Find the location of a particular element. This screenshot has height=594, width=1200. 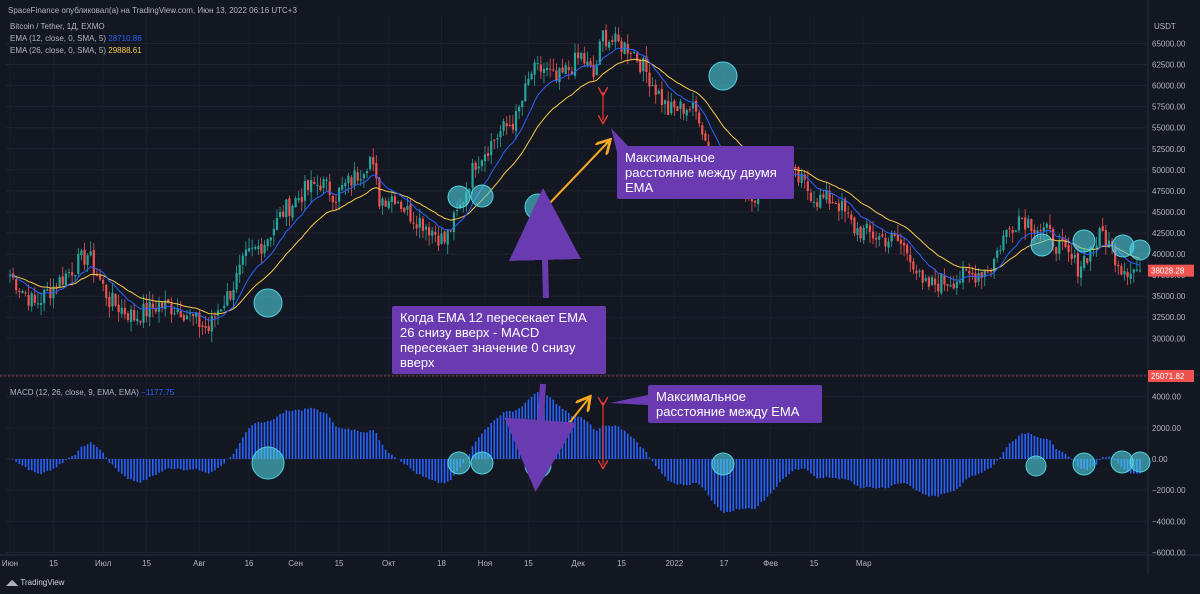

pointer-arrow-price is located at coordinates (544, 243).